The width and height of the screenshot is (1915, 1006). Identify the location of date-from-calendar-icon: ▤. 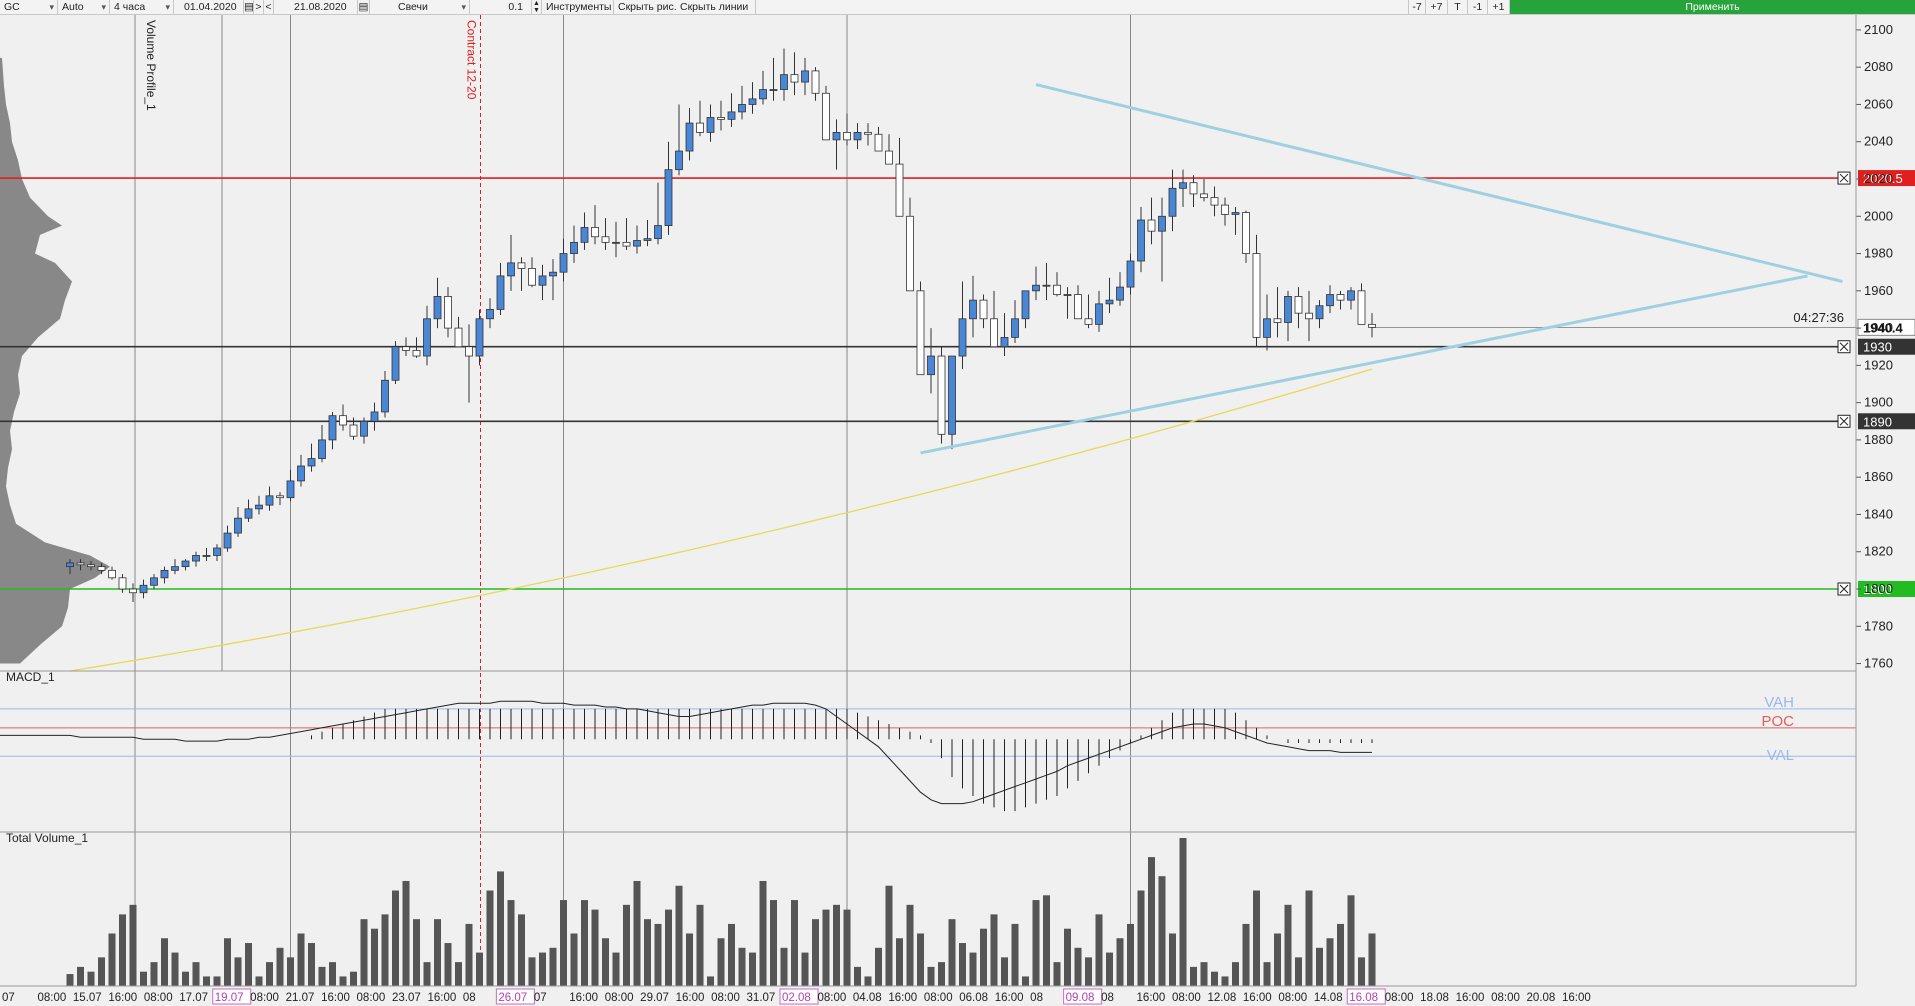
(249, 7).